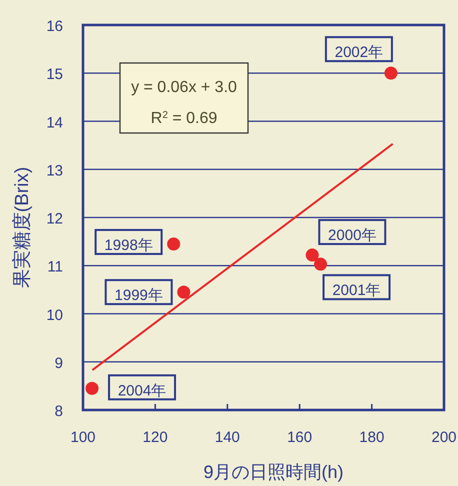 The width and height of the screenshot is (458, 486). What do you see at coordinates (54, 315) in the screenshot?
I see `y-tick-label: 10` at bounding box center [54, 315].